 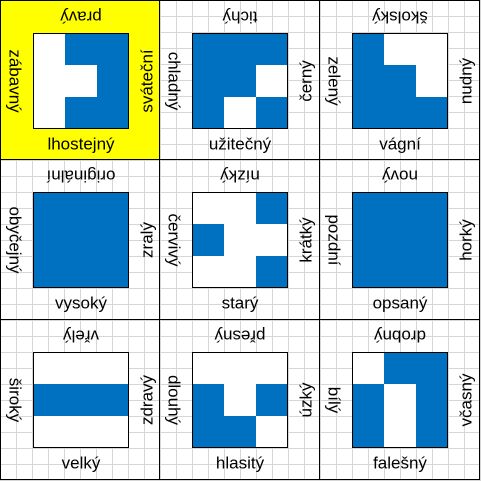 What do you see at coordinates (306, 81) in the screenshot?
I see `tile-word-right: černý` at bounding box center [306, 81].